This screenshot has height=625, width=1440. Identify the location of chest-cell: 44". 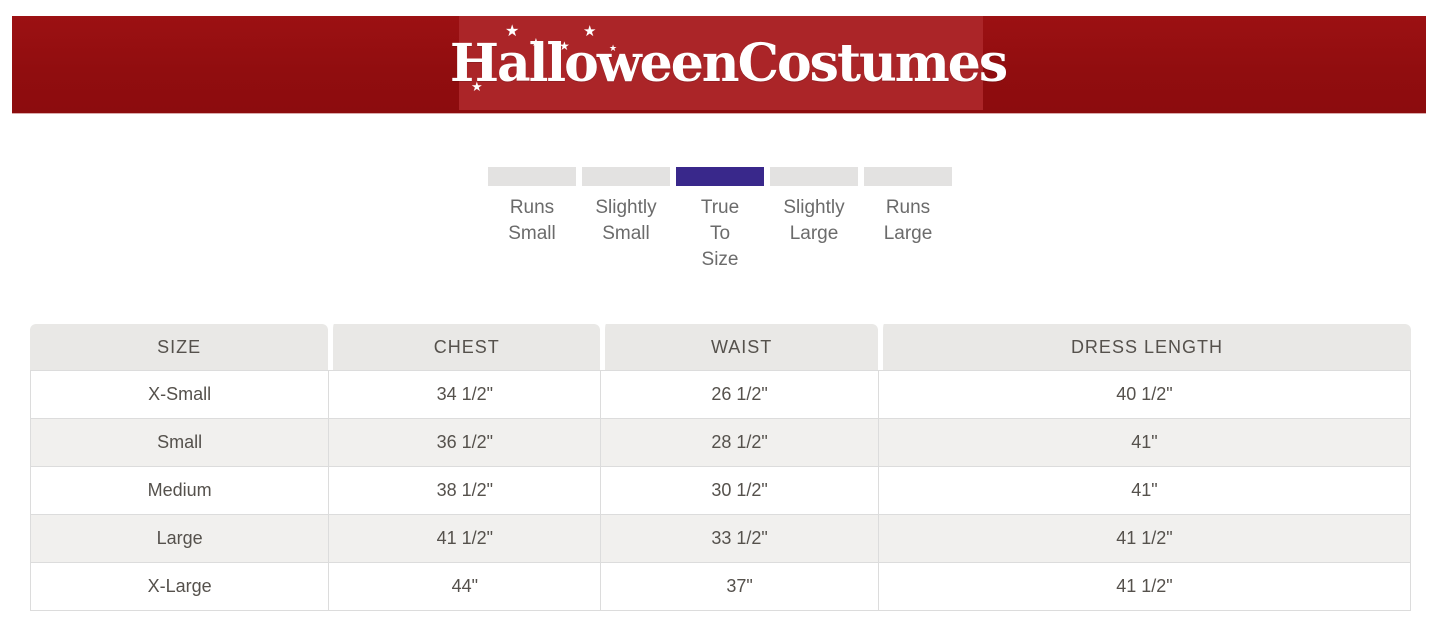
(464, 586).